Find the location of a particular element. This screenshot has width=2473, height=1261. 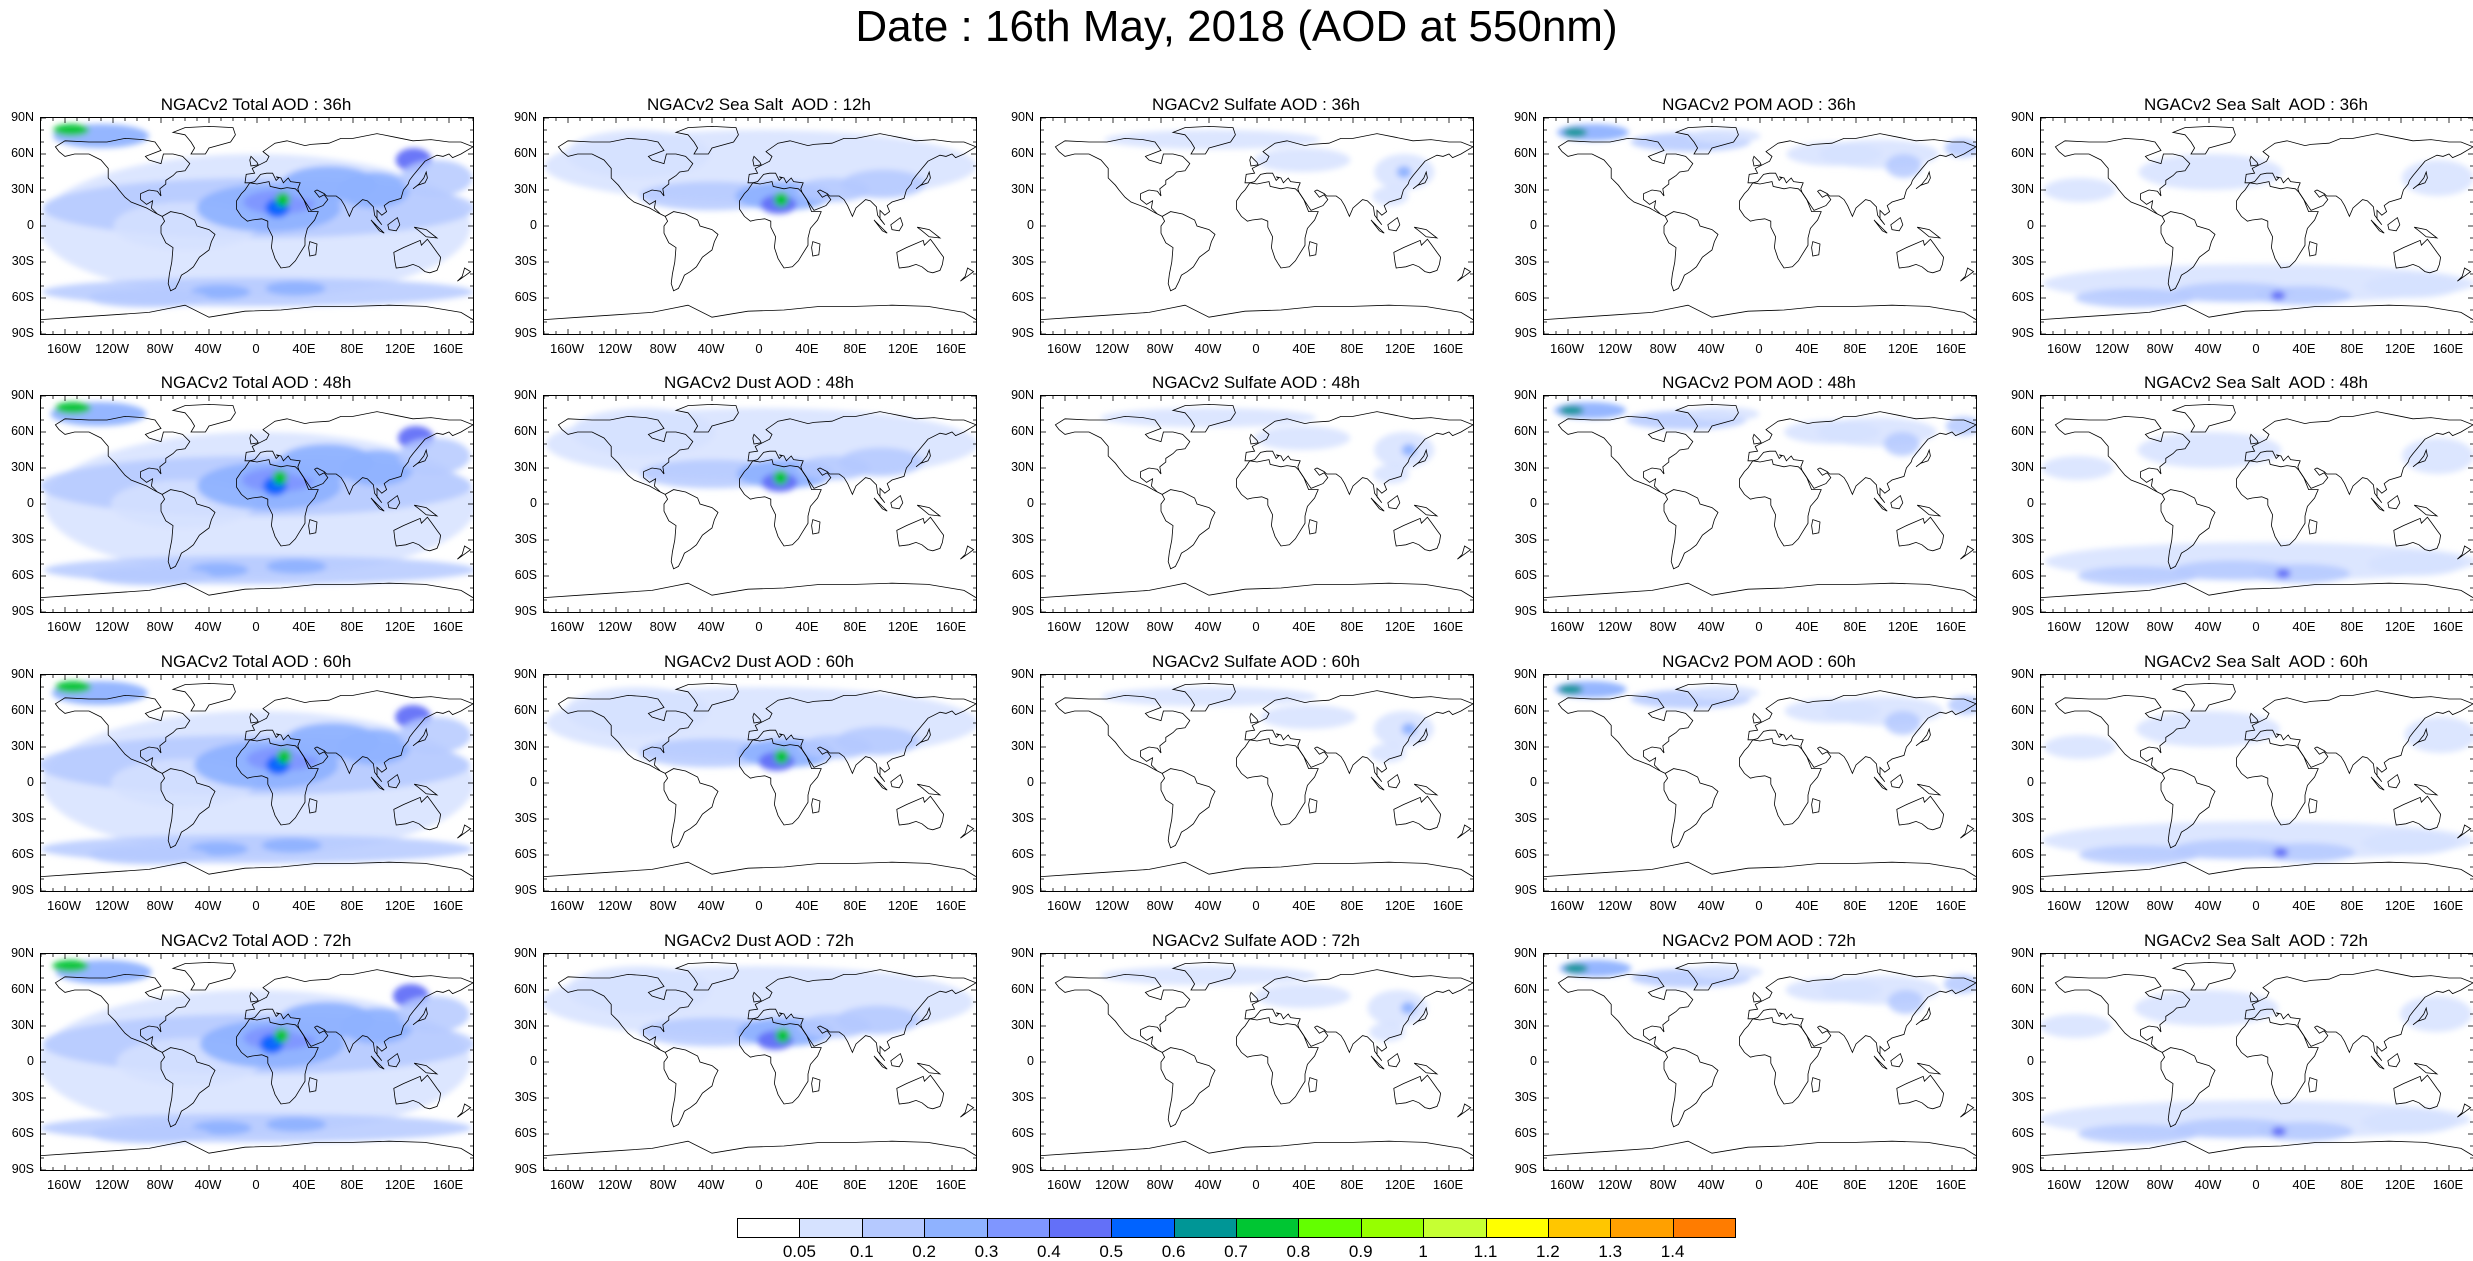

colorbar-tick-label: 0.1 is located at coordinates (861, 1251).